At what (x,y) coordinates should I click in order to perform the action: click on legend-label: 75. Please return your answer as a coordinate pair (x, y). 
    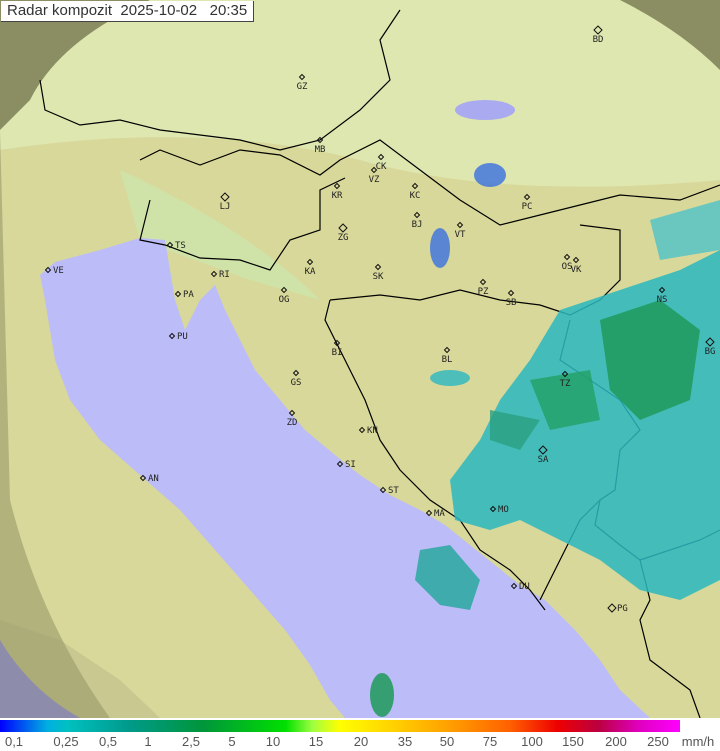
    Looking at the image, I should click on (490, 741).